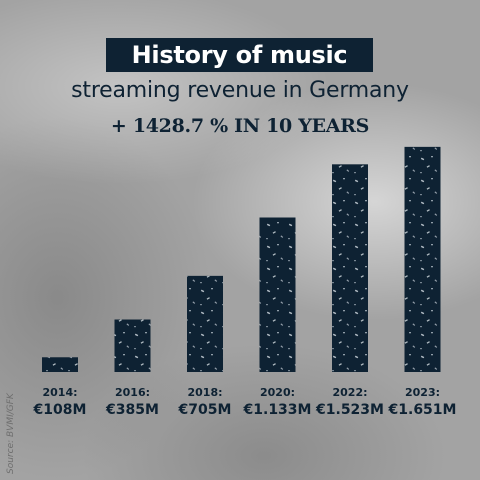  Describe the element at coordinates (239, 55) in the screenshot. I see `chart-title: History of music` at that location.